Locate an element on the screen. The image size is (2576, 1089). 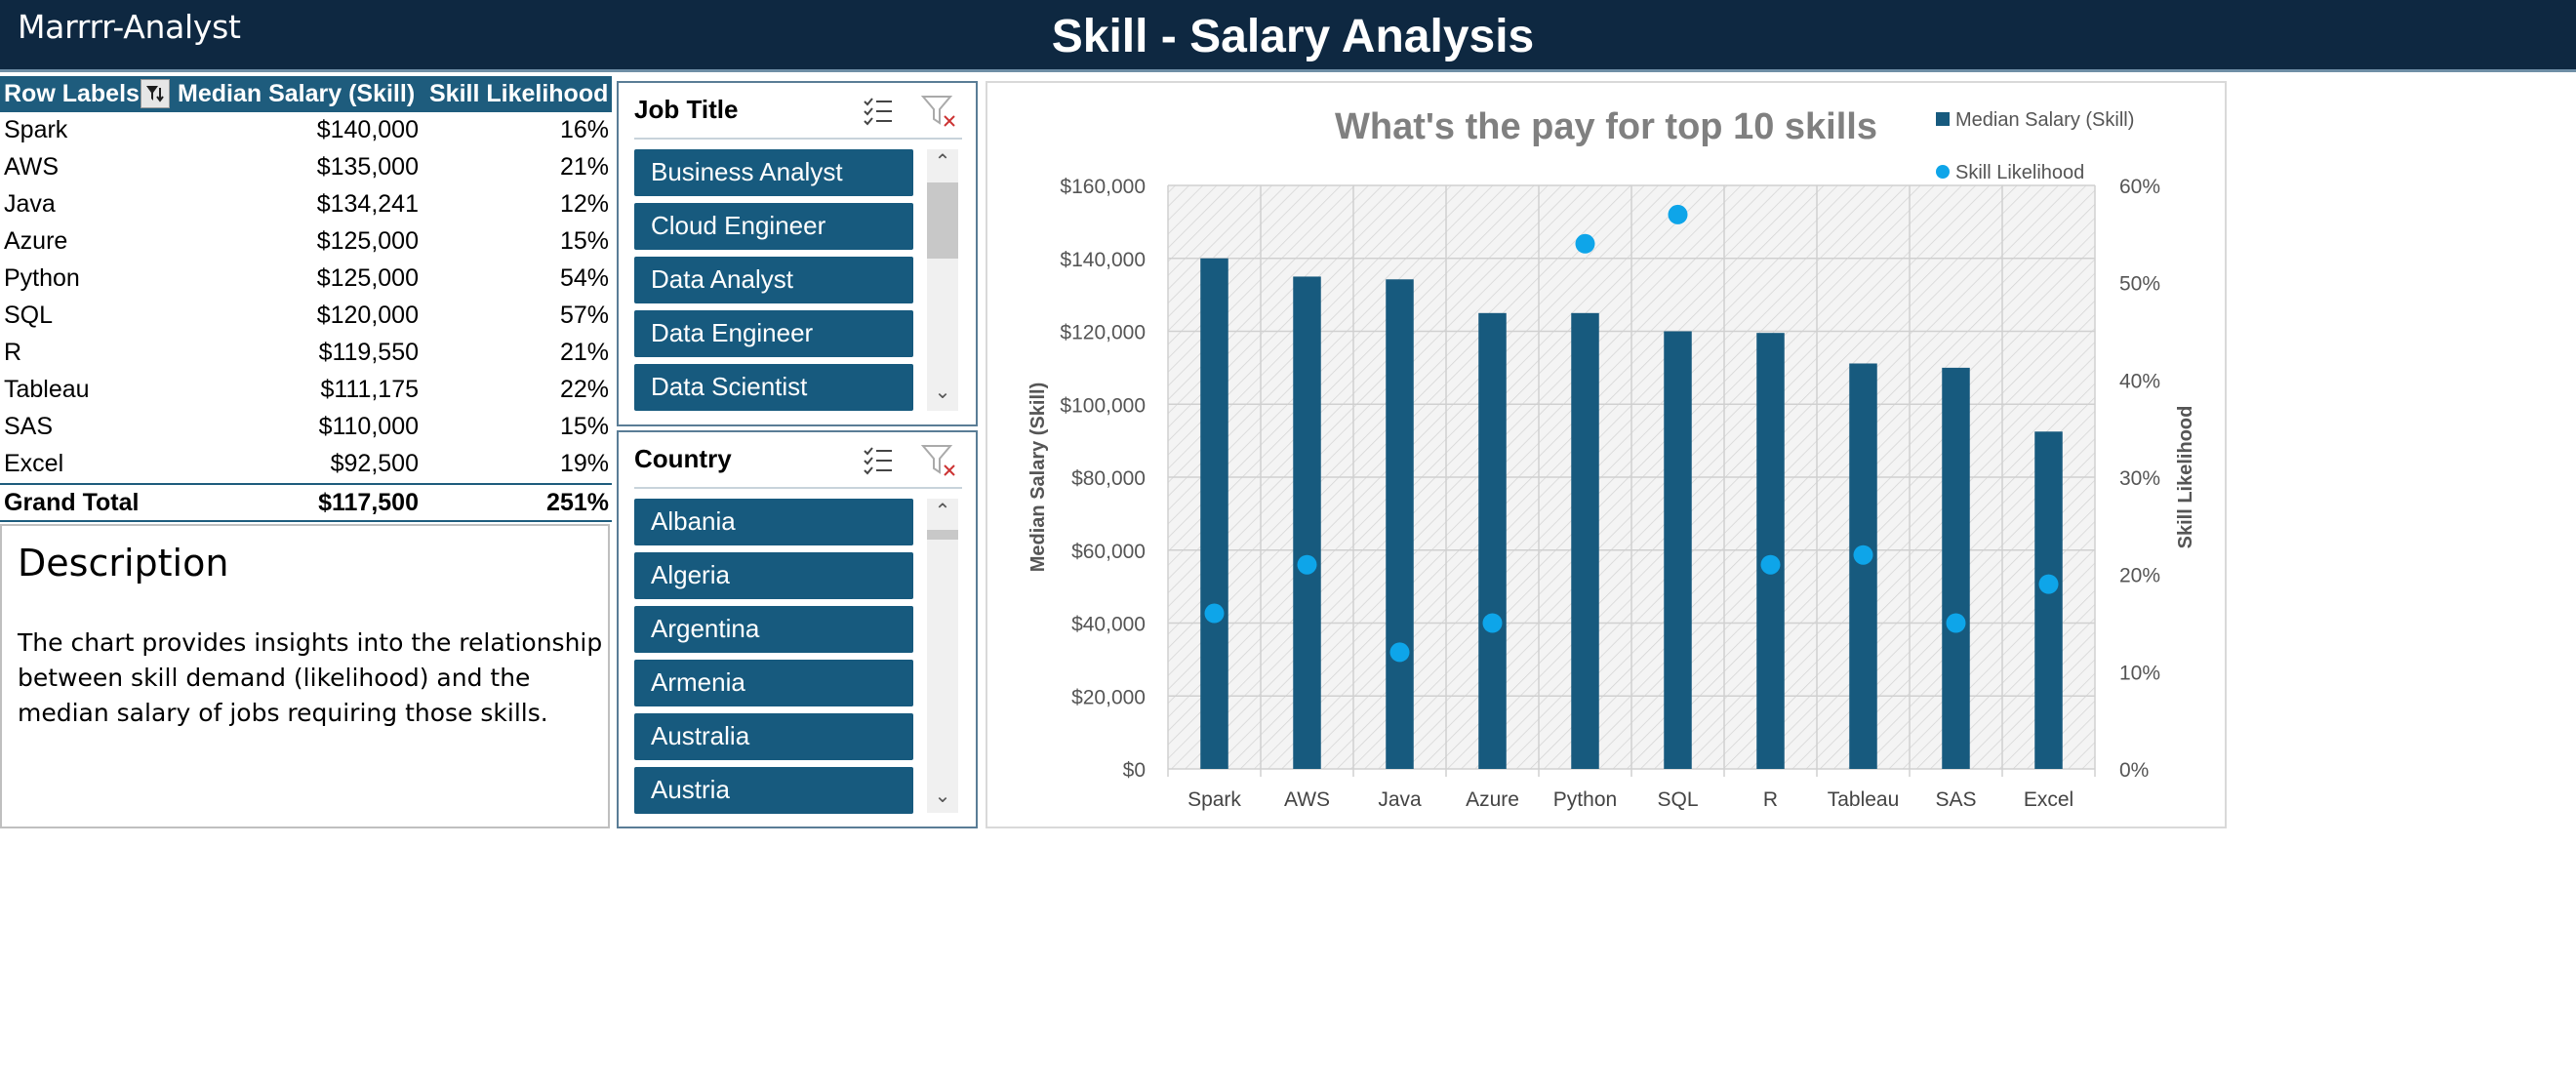
skill-label: Java is located at coordinates (30, 204).